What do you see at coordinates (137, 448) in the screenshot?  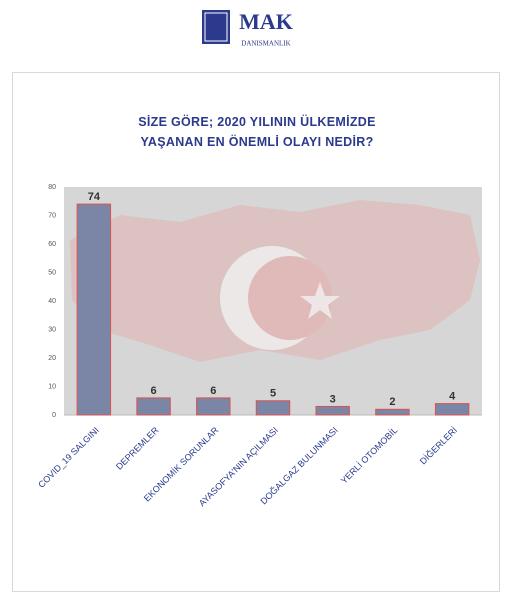 I see `x-tick-label: DEPREMLER` at bounding box center [137, 448].